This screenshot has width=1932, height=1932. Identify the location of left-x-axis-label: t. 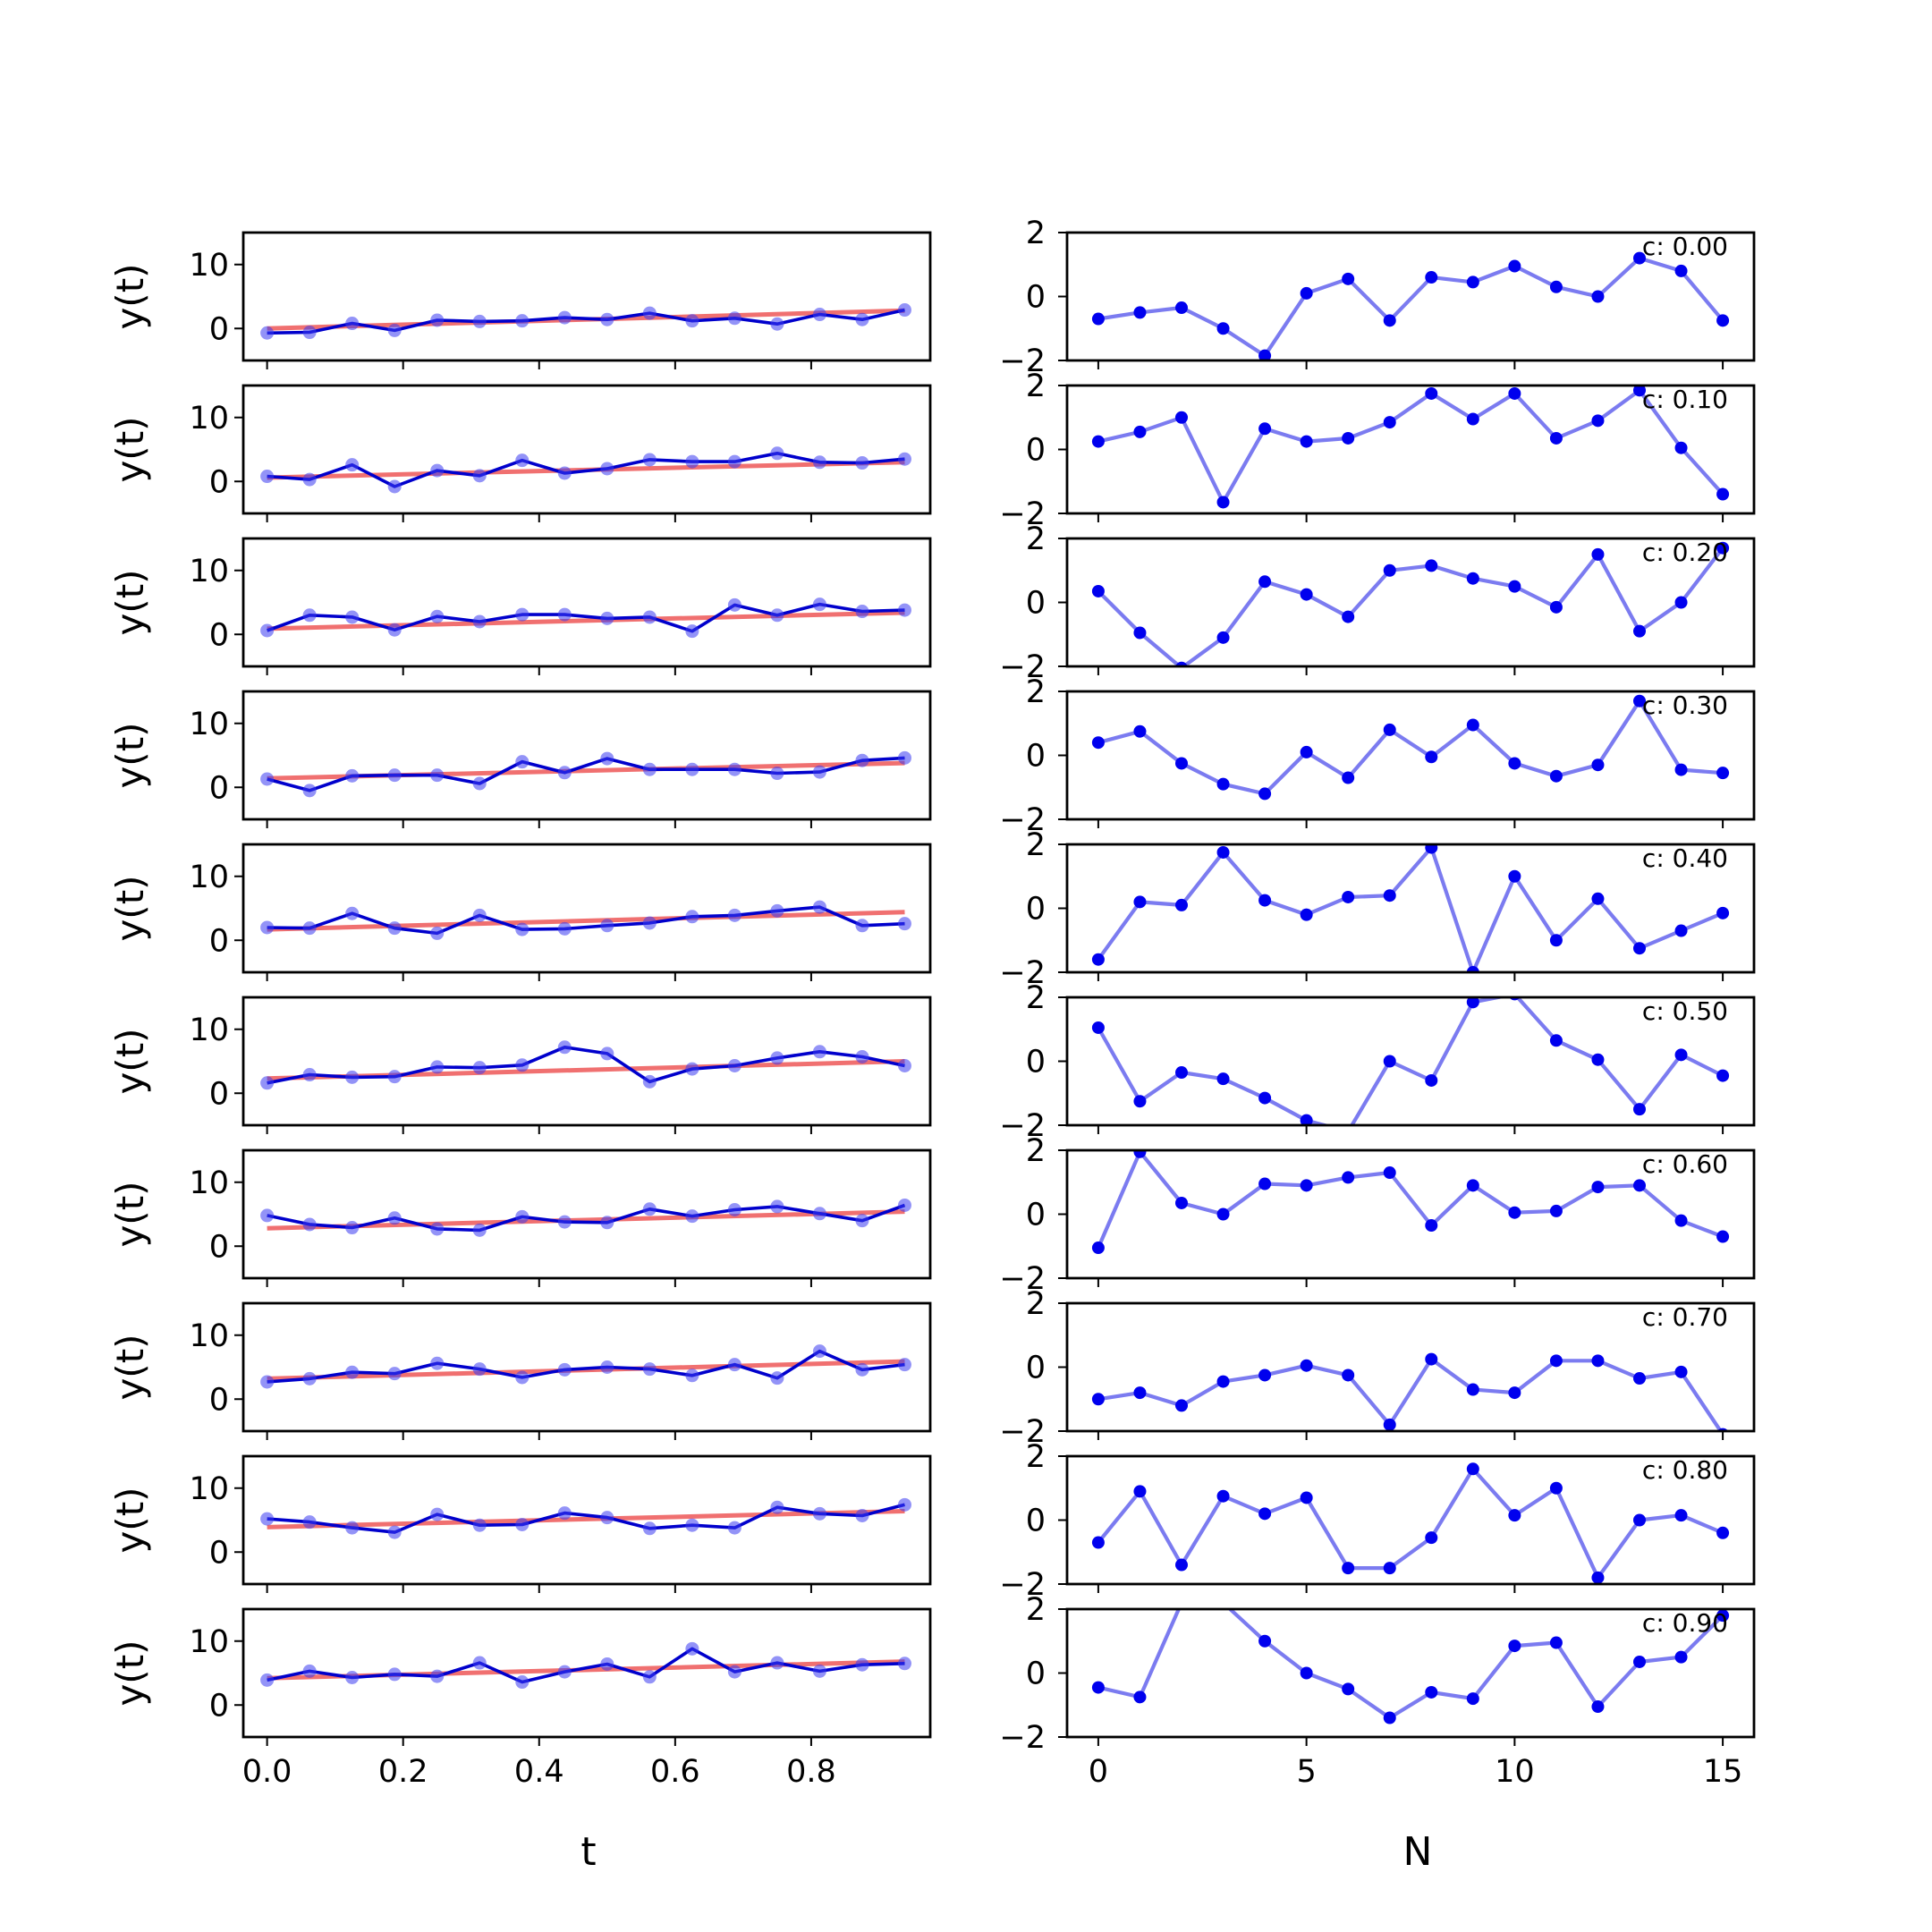
(588, 1852).